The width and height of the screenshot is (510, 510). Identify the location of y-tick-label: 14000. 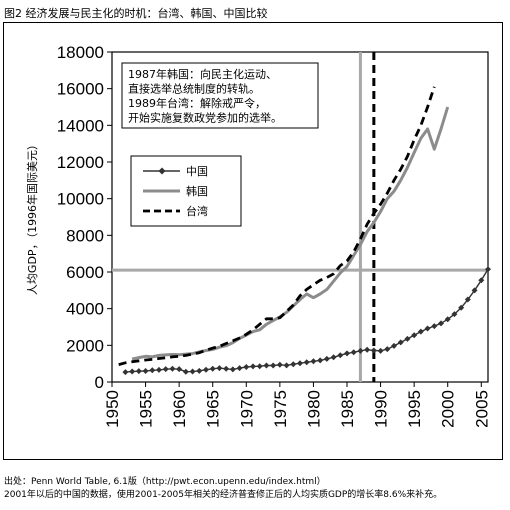
(80, 125).